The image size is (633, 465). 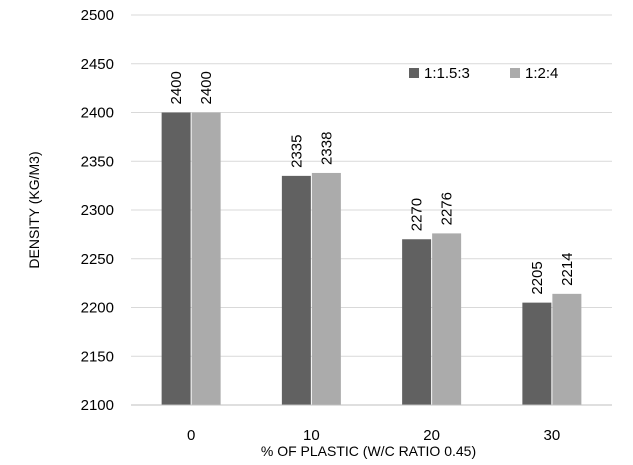 I want to click on y-tick-label: 2400, so click(x=97, y=113).